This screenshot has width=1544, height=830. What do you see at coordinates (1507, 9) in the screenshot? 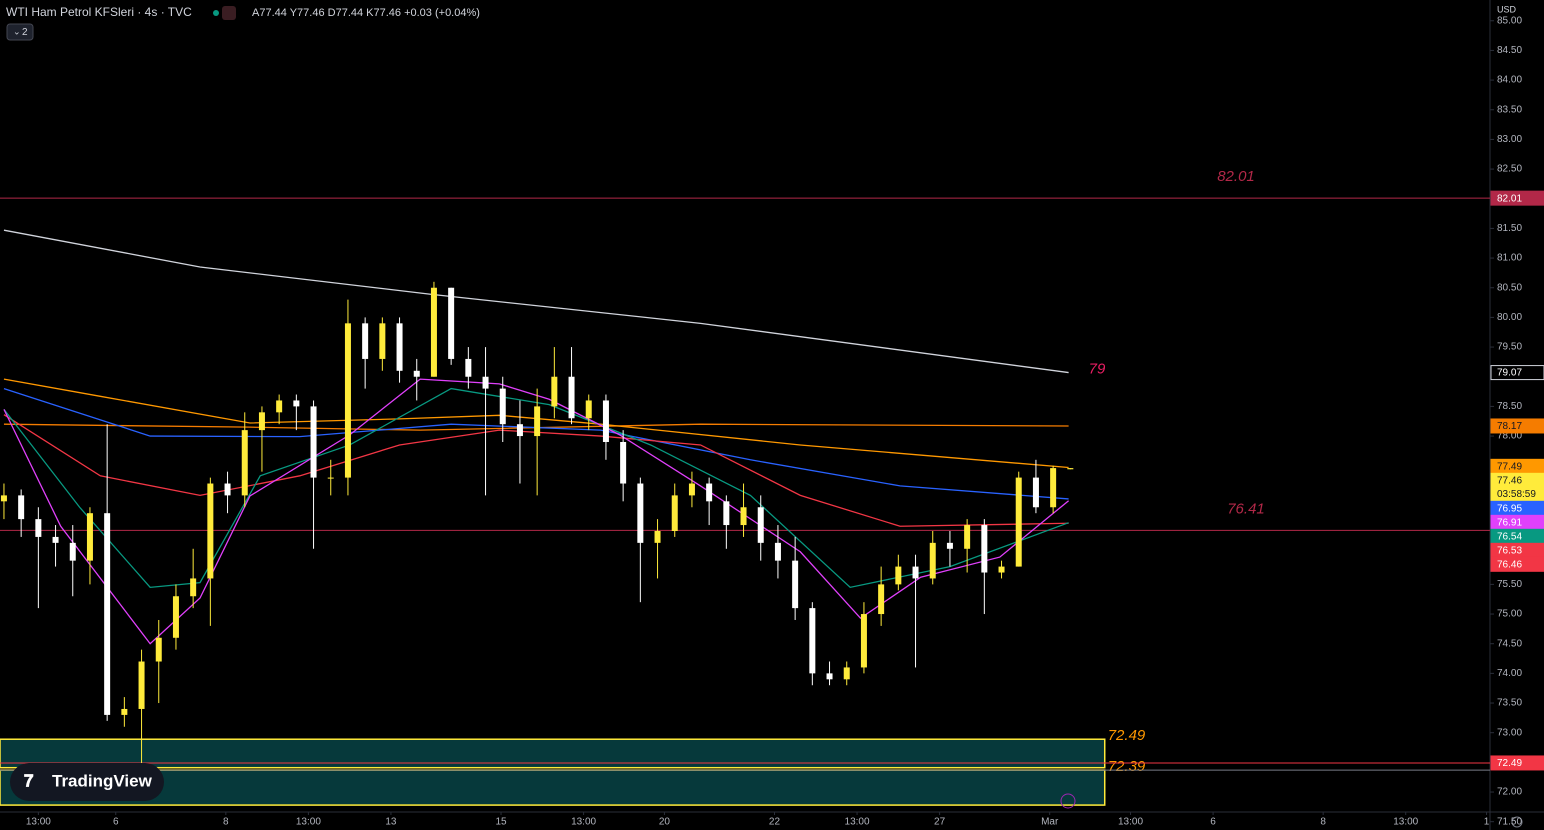
I see `currency: USD` at bounding box center [1507, 9].